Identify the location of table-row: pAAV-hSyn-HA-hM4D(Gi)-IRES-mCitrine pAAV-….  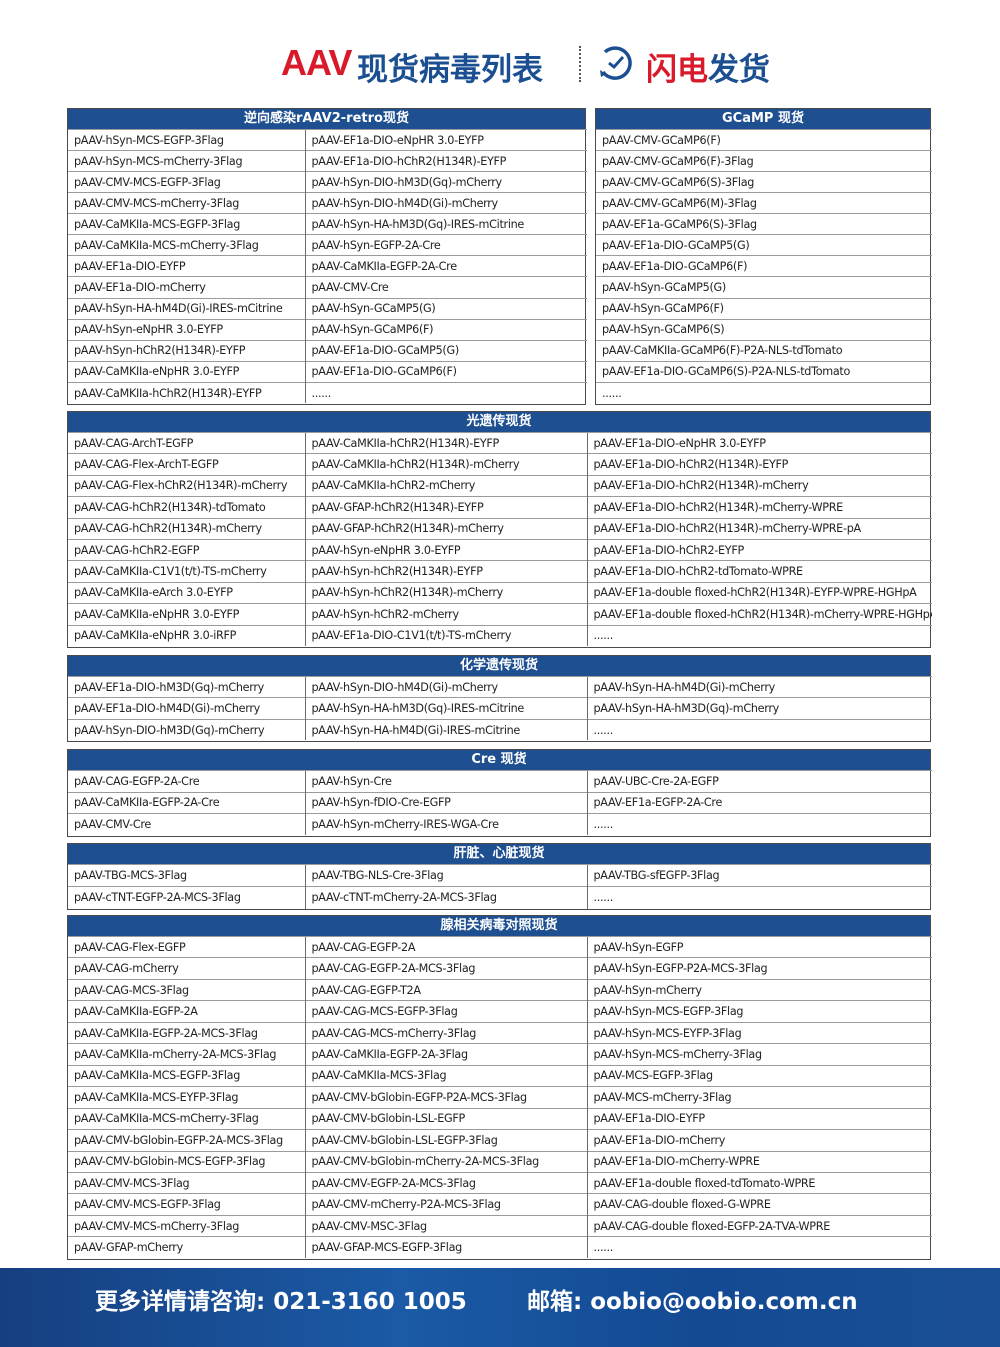
(327, 308).